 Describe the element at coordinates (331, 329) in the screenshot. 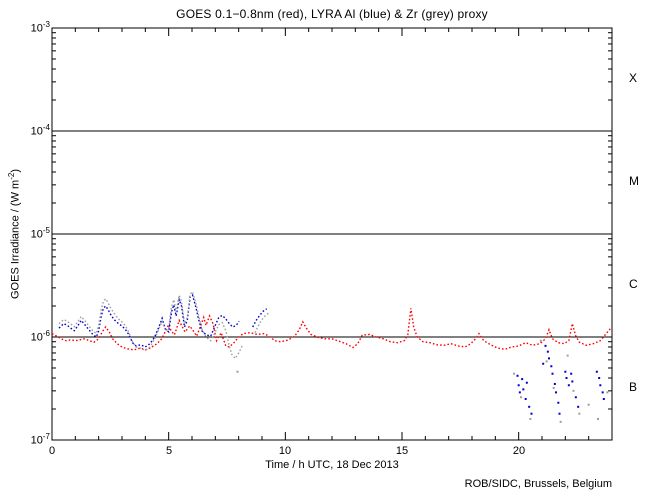

I see `goes-0-1-0-8nm-trace` at that location.